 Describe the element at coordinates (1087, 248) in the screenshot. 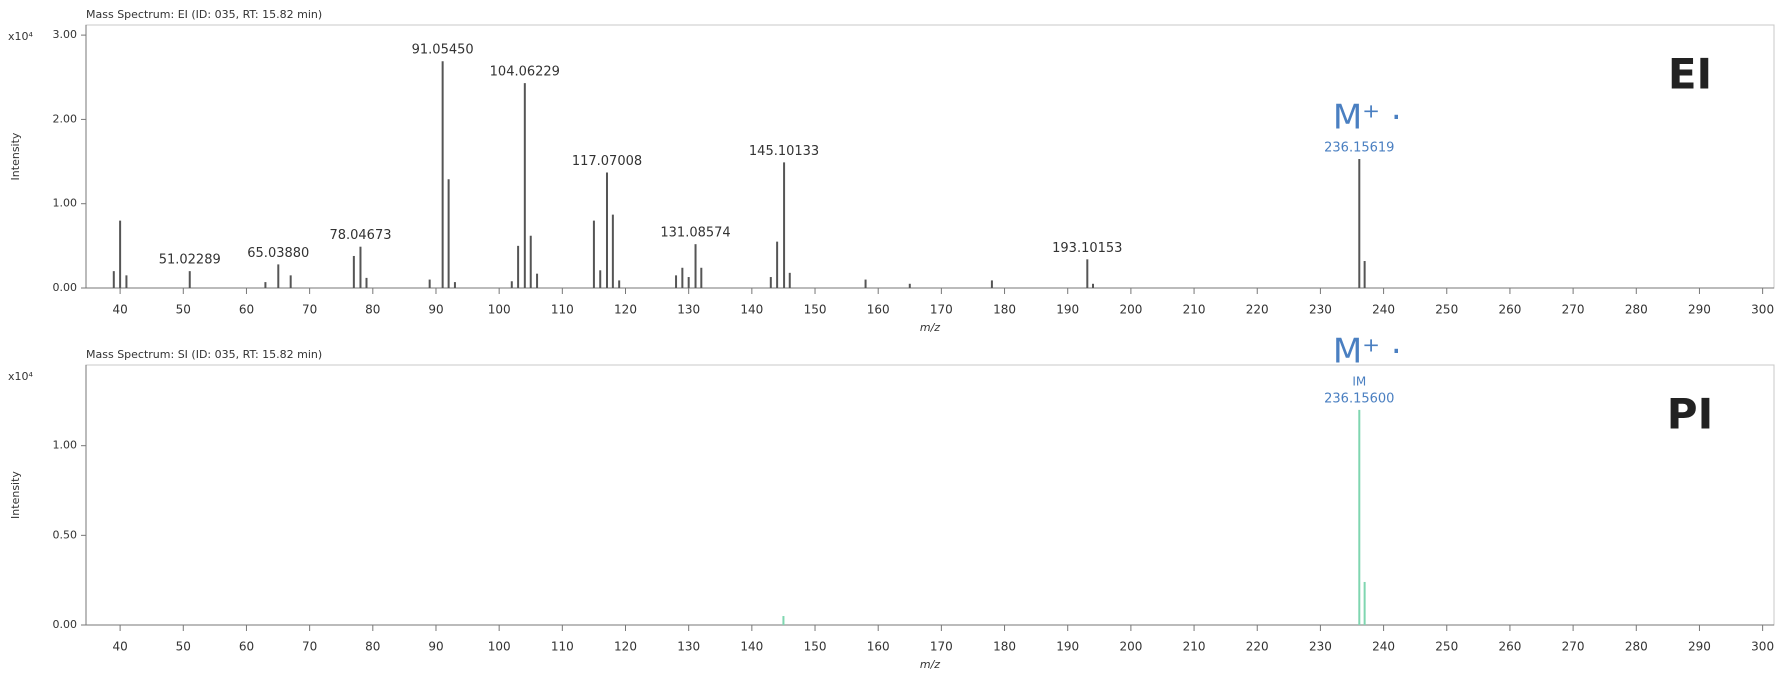

I see `peak-label: 193.10153` at that location.